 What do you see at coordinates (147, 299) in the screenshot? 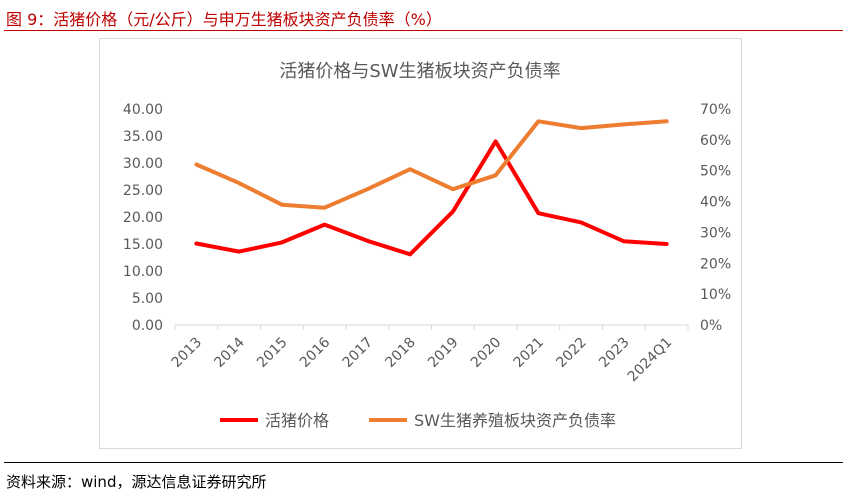
I see `y-left-tick-label: 5.00` at bounding box center [147, 299].